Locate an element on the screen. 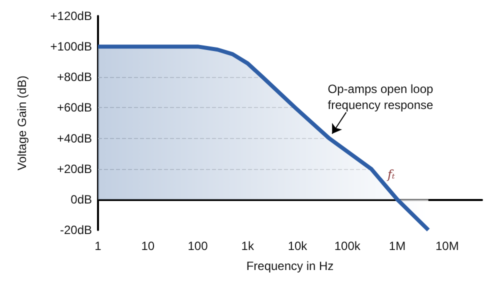 The width and height of the screenshot is (501, 285). annotation: Op-amps open loop frequency response is located at coordinates (381, 97).